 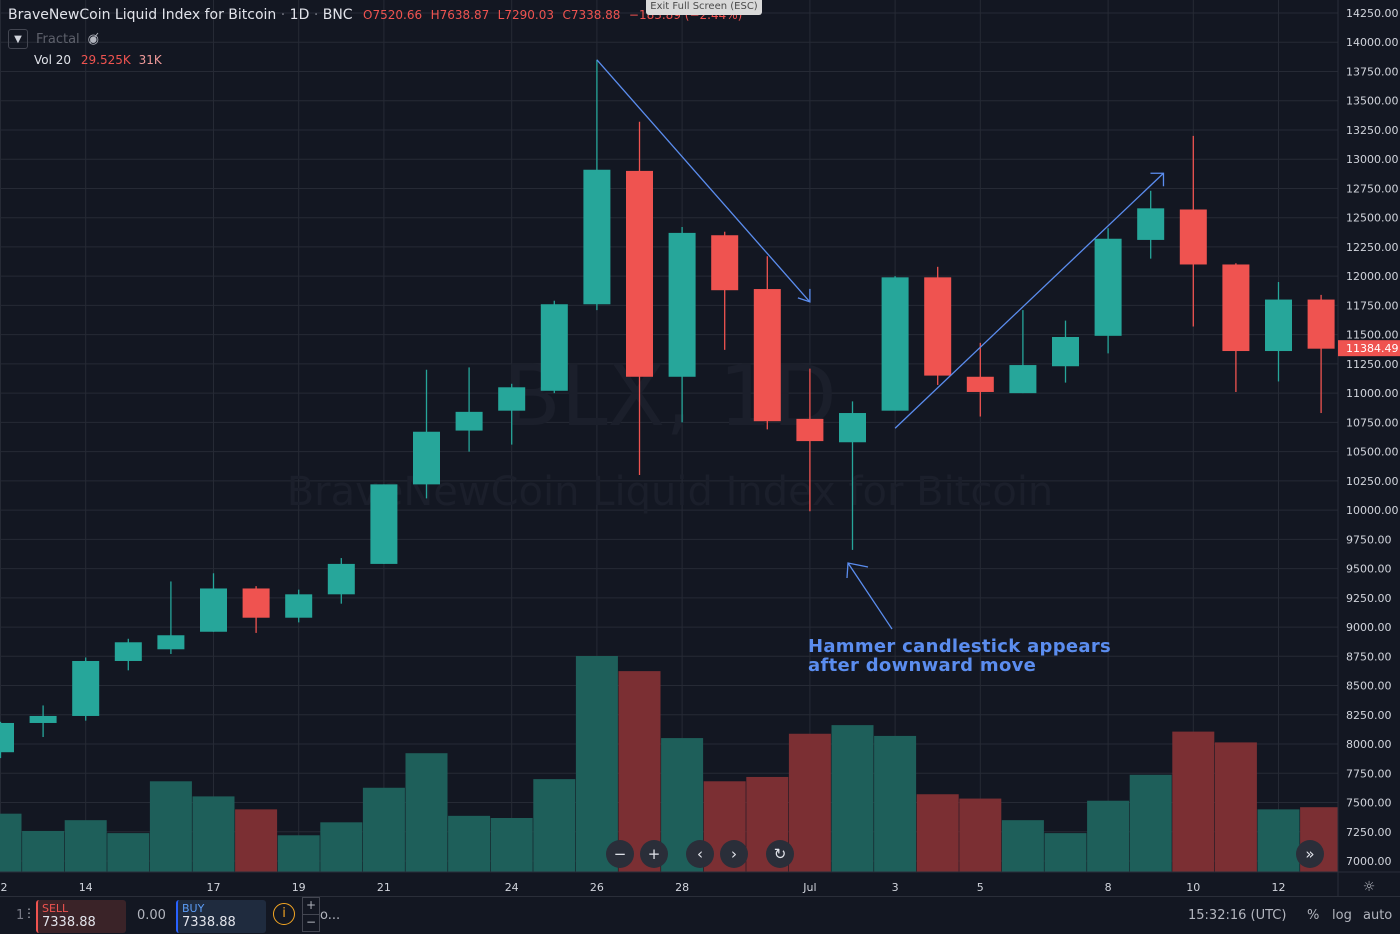 I want to click on price-tick-label: 9750.00, so click(x=1369, y=539).